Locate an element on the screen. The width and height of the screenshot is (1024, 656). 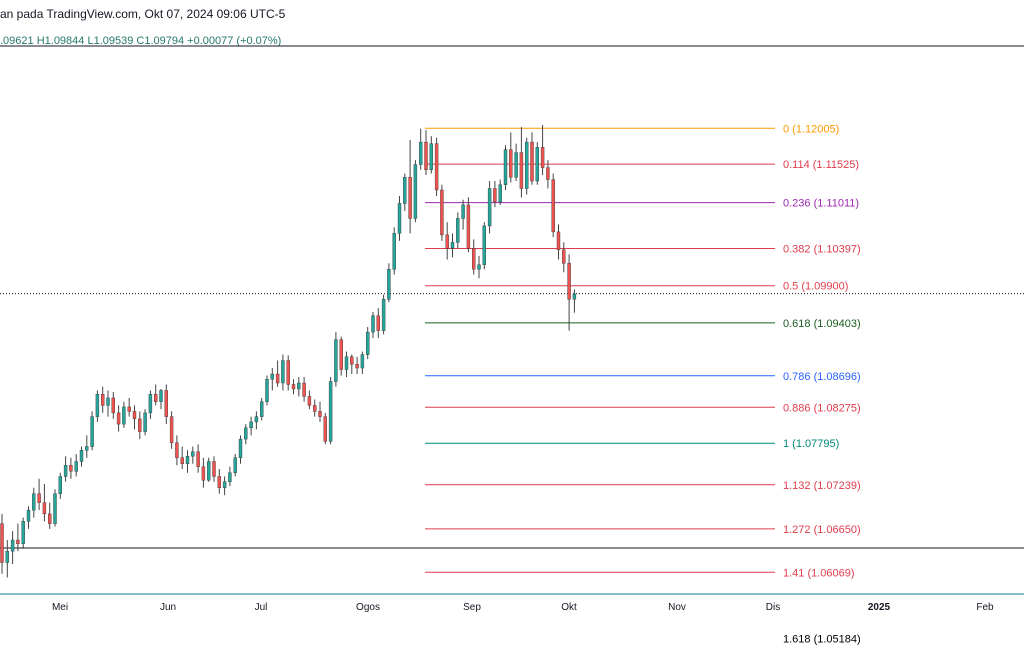
fib-level-label: 0.236 (1.11011) is located at coordinates (821, 204).